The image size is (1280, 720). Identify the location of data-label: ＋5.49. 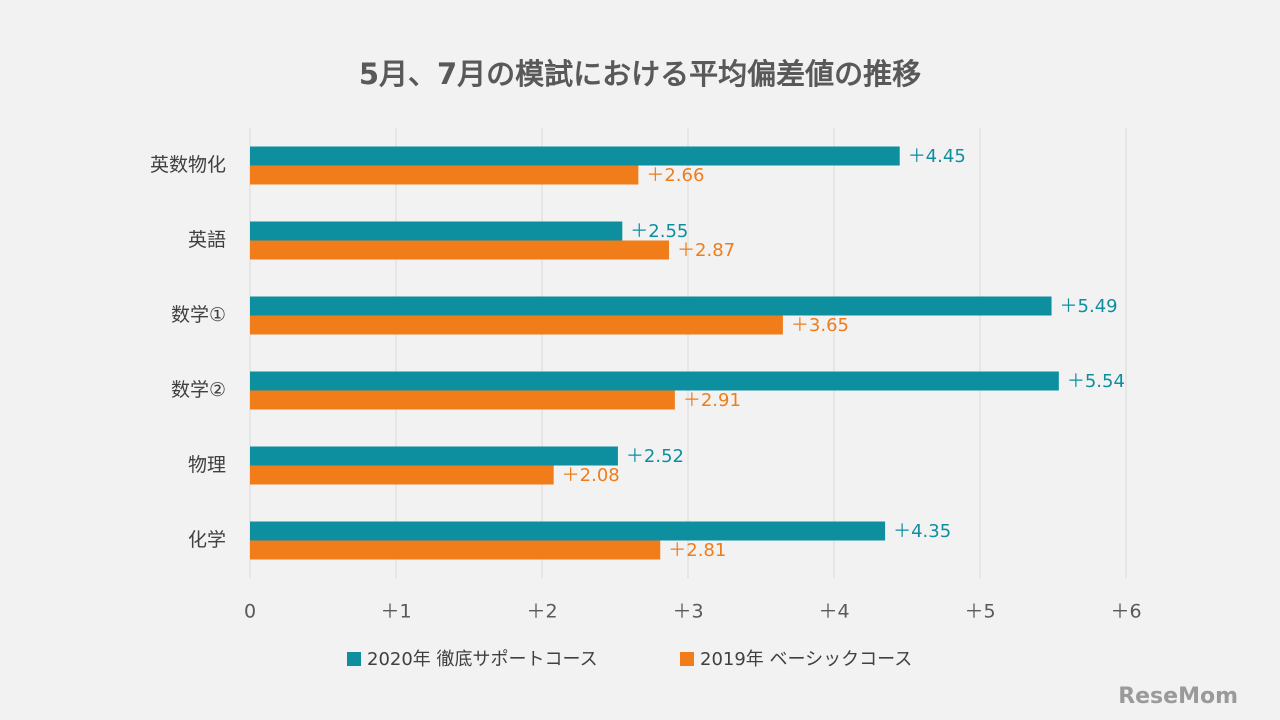
(1089, 306).